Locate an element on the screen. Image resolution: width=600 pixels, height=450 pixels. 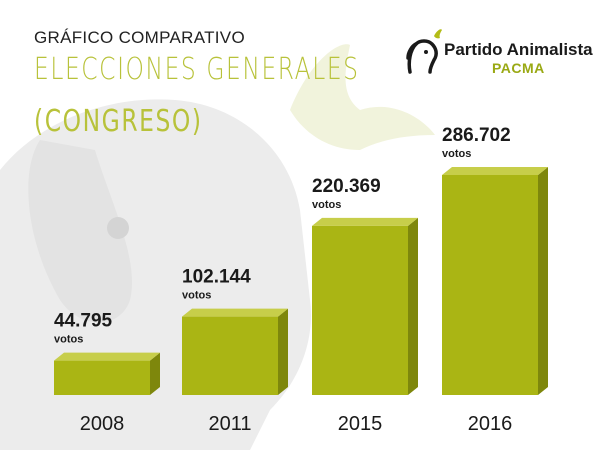
bar-top-2015 is located at coordinates (365, 221).